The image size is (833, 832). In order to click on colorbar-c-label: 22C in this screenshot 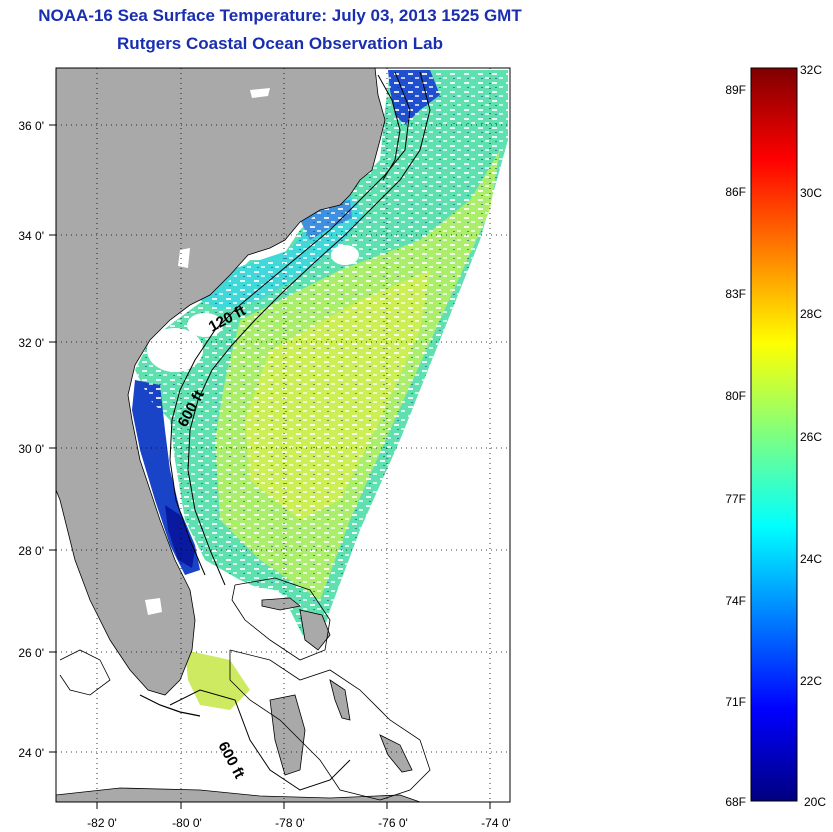, I will do `click(811, 681)`.